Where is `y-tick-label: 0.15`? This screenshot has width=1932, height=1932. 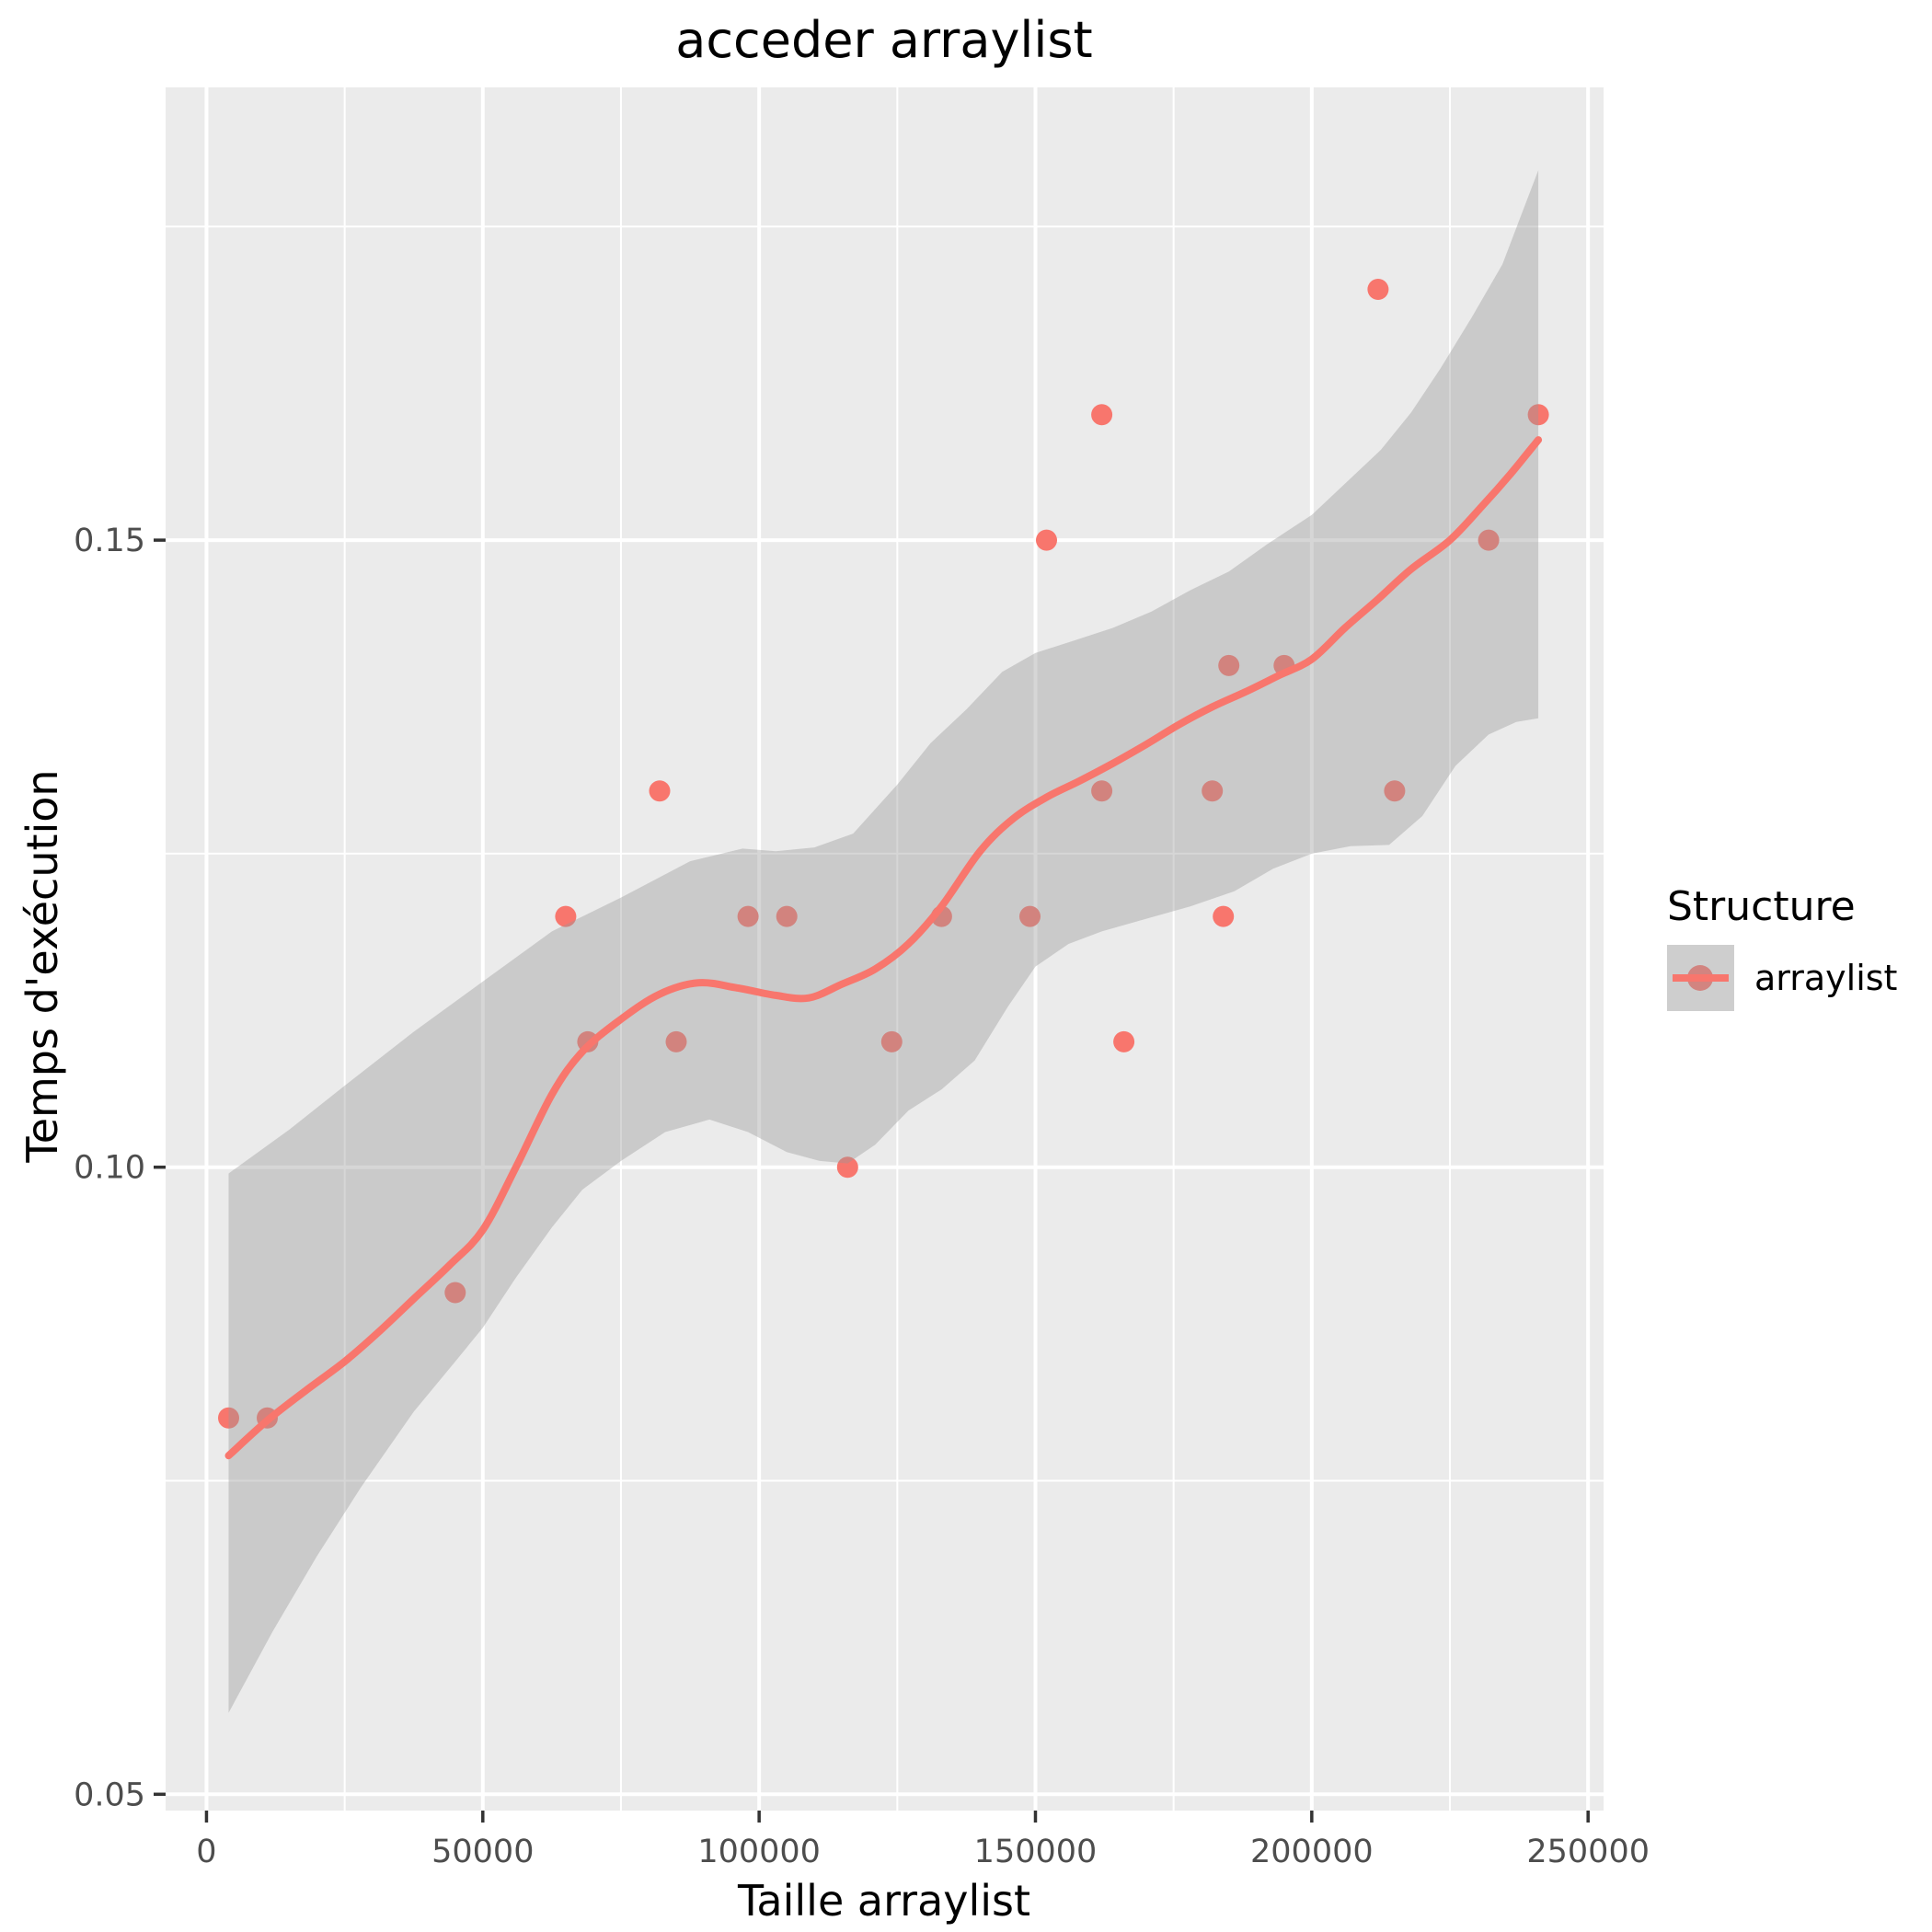 y-tick-label: 0.15 is located at coordinates (109, 541).